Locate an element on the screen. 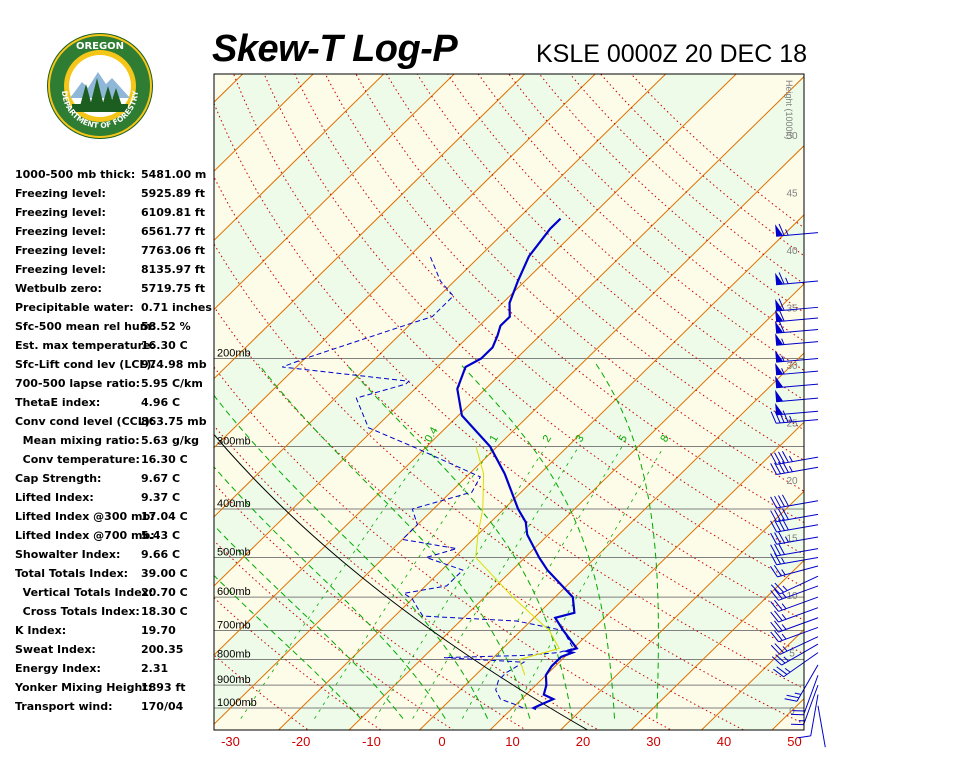 The image size is (960, 768). pressure-label: 200mb is located at coordinates (234, 354).